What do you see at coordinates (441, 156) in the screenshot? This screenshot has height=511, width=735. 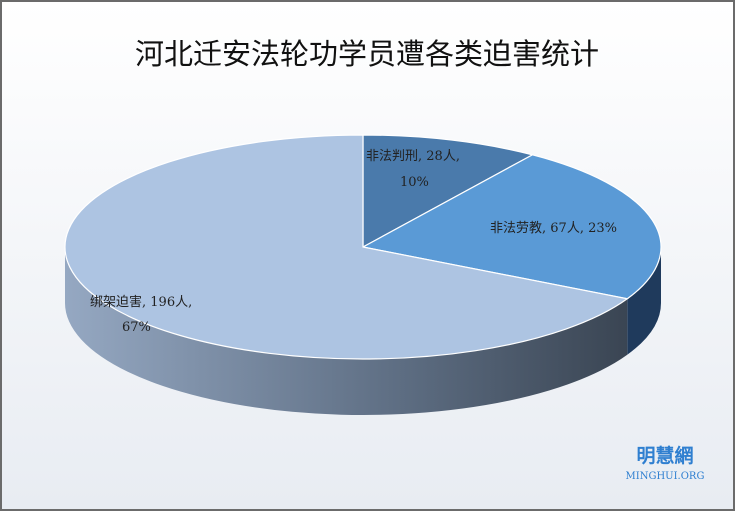 I see `label-value: 28人` at bounding box center [441, 156].